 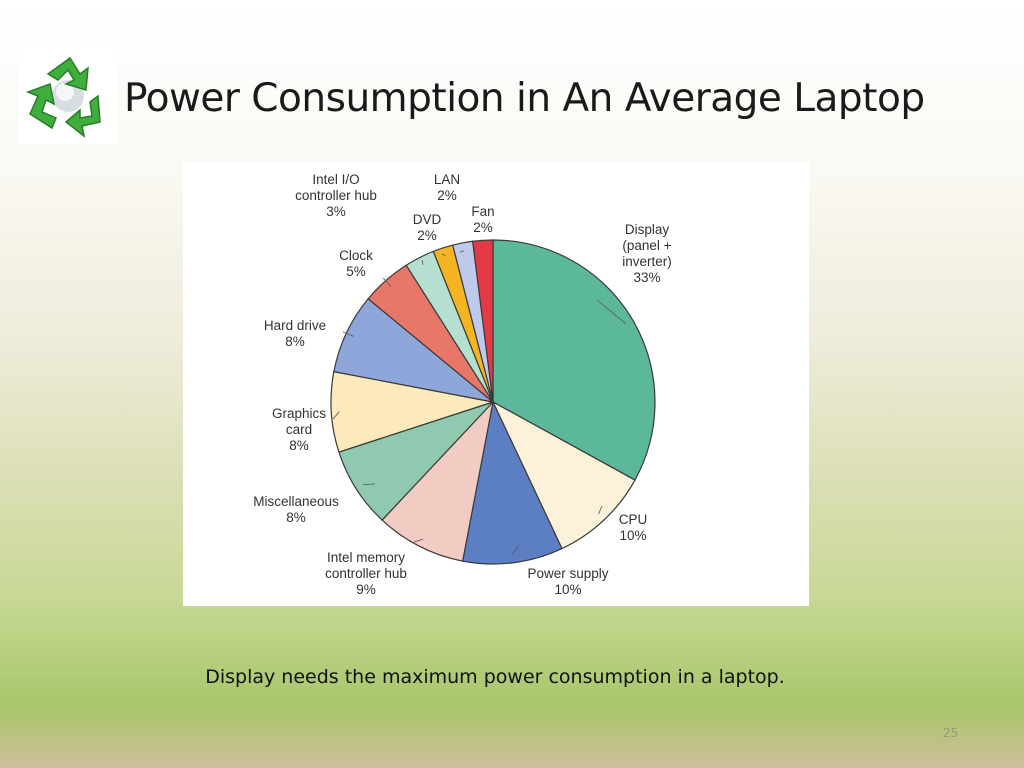 What do you see at coordinates (447, 187) in the screenshot?
I see `slice-label: LAN 2%` at bounding box center [447, 187].